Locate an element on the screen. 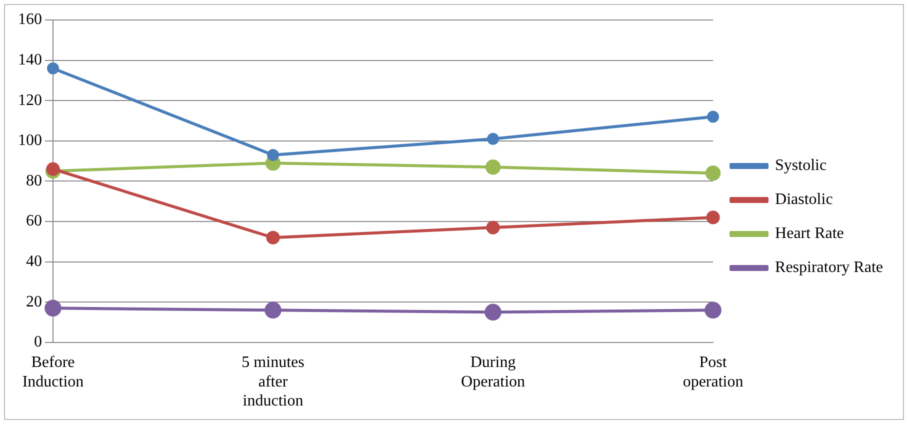  legend-label: Respiratory Rate is located at coordinates (829, 267).